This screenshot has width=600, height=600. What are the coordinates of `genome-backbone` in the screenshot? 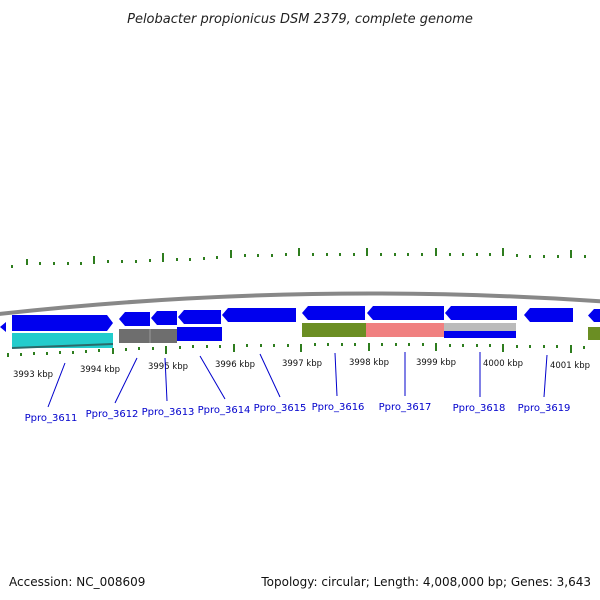 It's located at (300, 303).